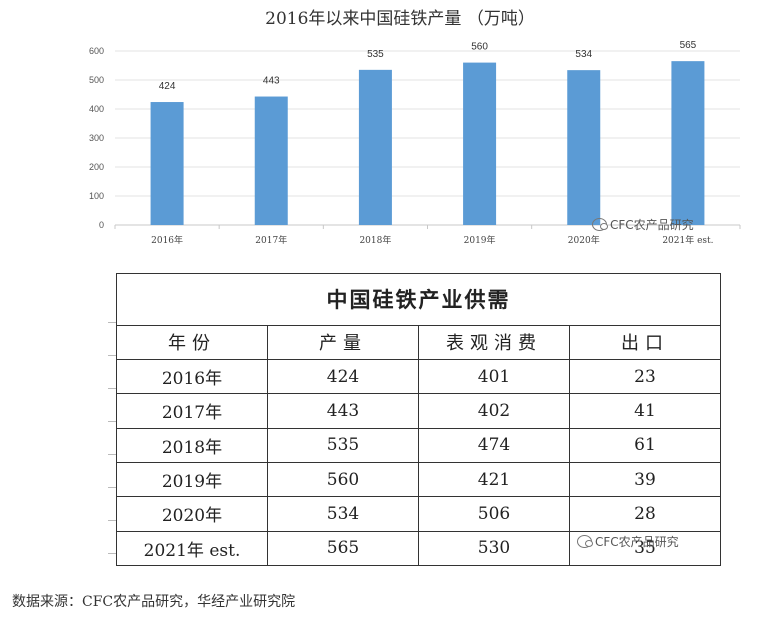 The image size is (778, 620). What do you see at coordinates (427, 235) in the screenshot?
I see `x-axis-ticks: 2016年 2017年 2018年 2019年 2020年 2021年 est.` at bounding box center [427, 235].